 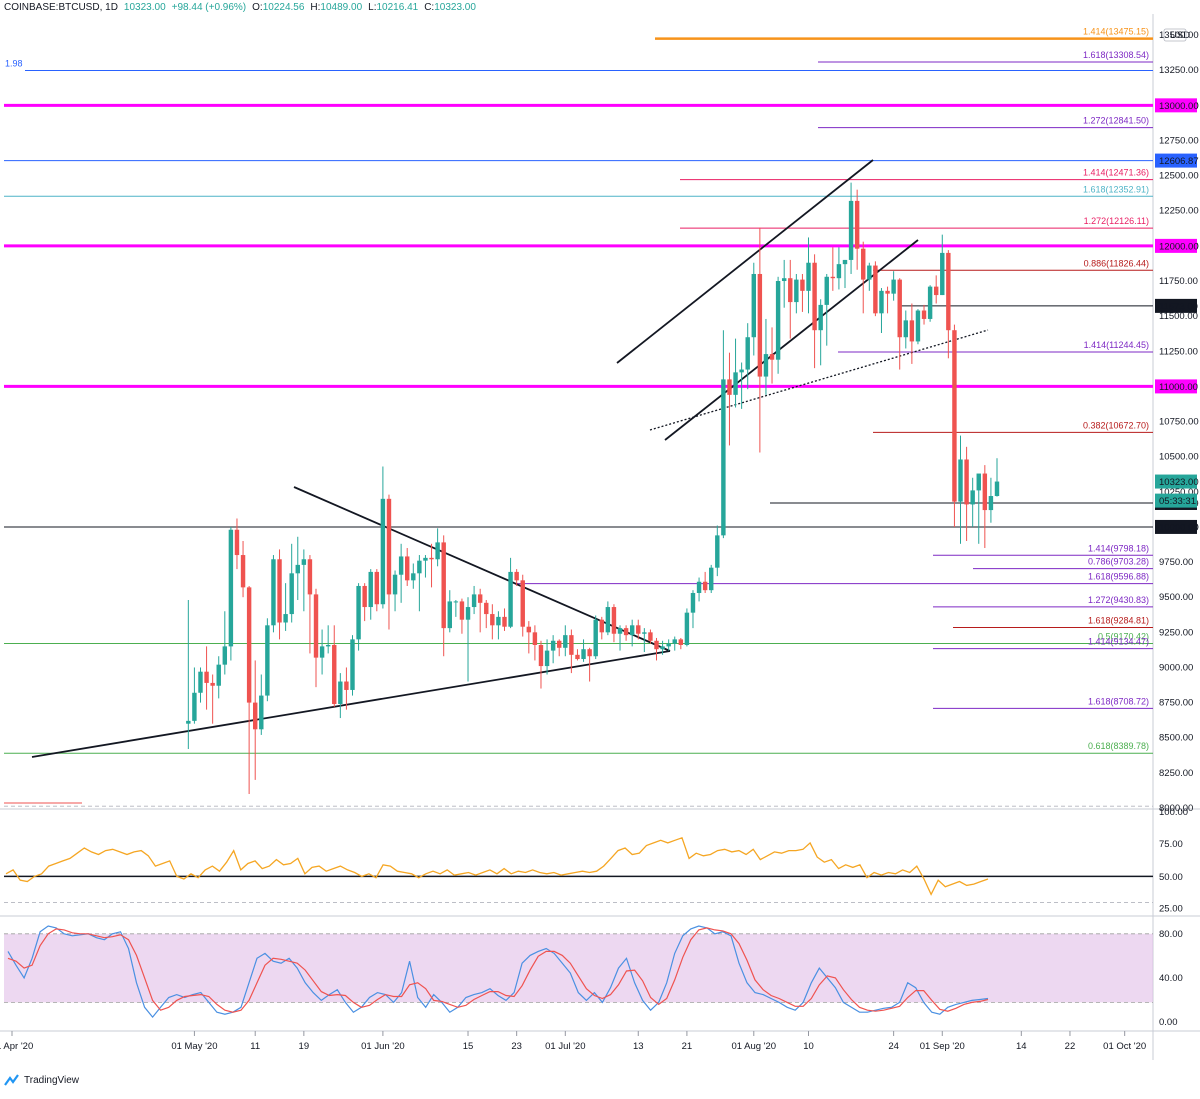 I want to click on price-badge-bg, so click(x=1176, y=481).